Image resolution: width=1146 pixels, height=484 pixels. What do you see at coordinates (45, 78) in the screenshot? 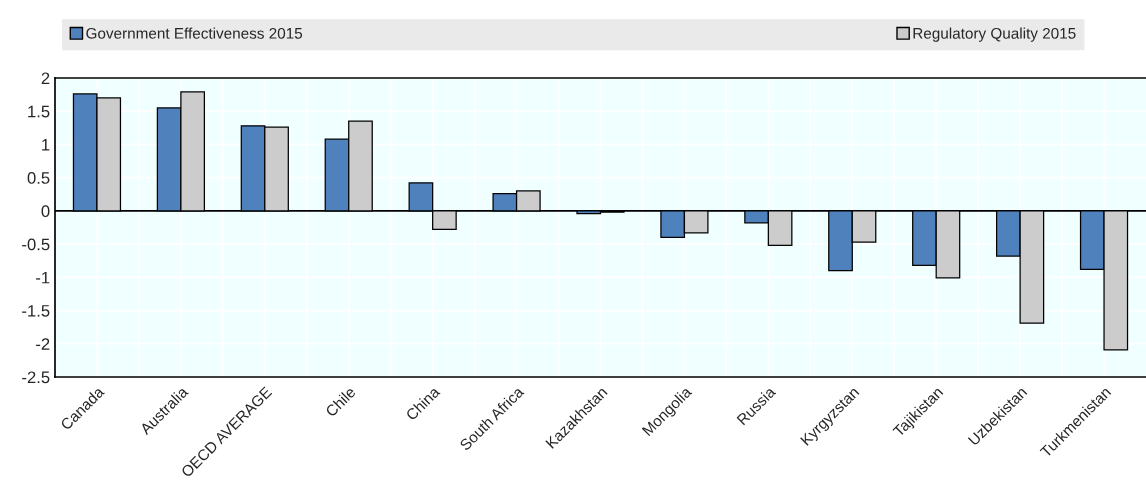
I see `y-tick-label: 2` at bounding box center [45, 78].